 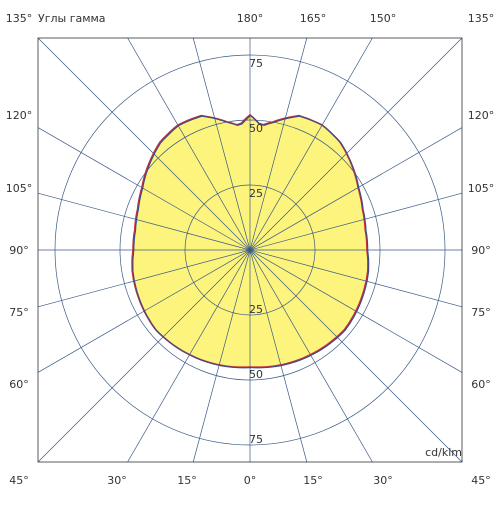 I want to click on angle-tick-label-right: 60°, so click(x=481, y=384).